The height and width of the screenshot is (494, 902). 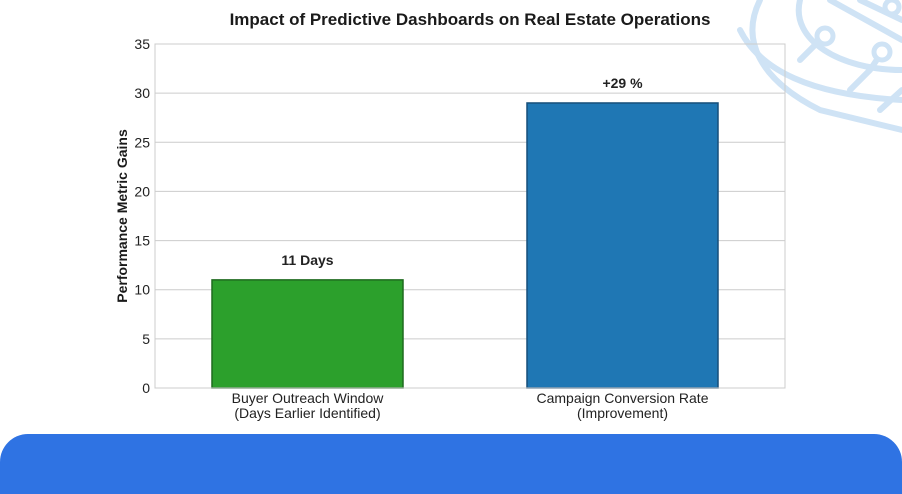 What do you see at coordinates (146, 339) in the screenshot?
I see `y-tick-label: 5` at bounding box center [146, 339].